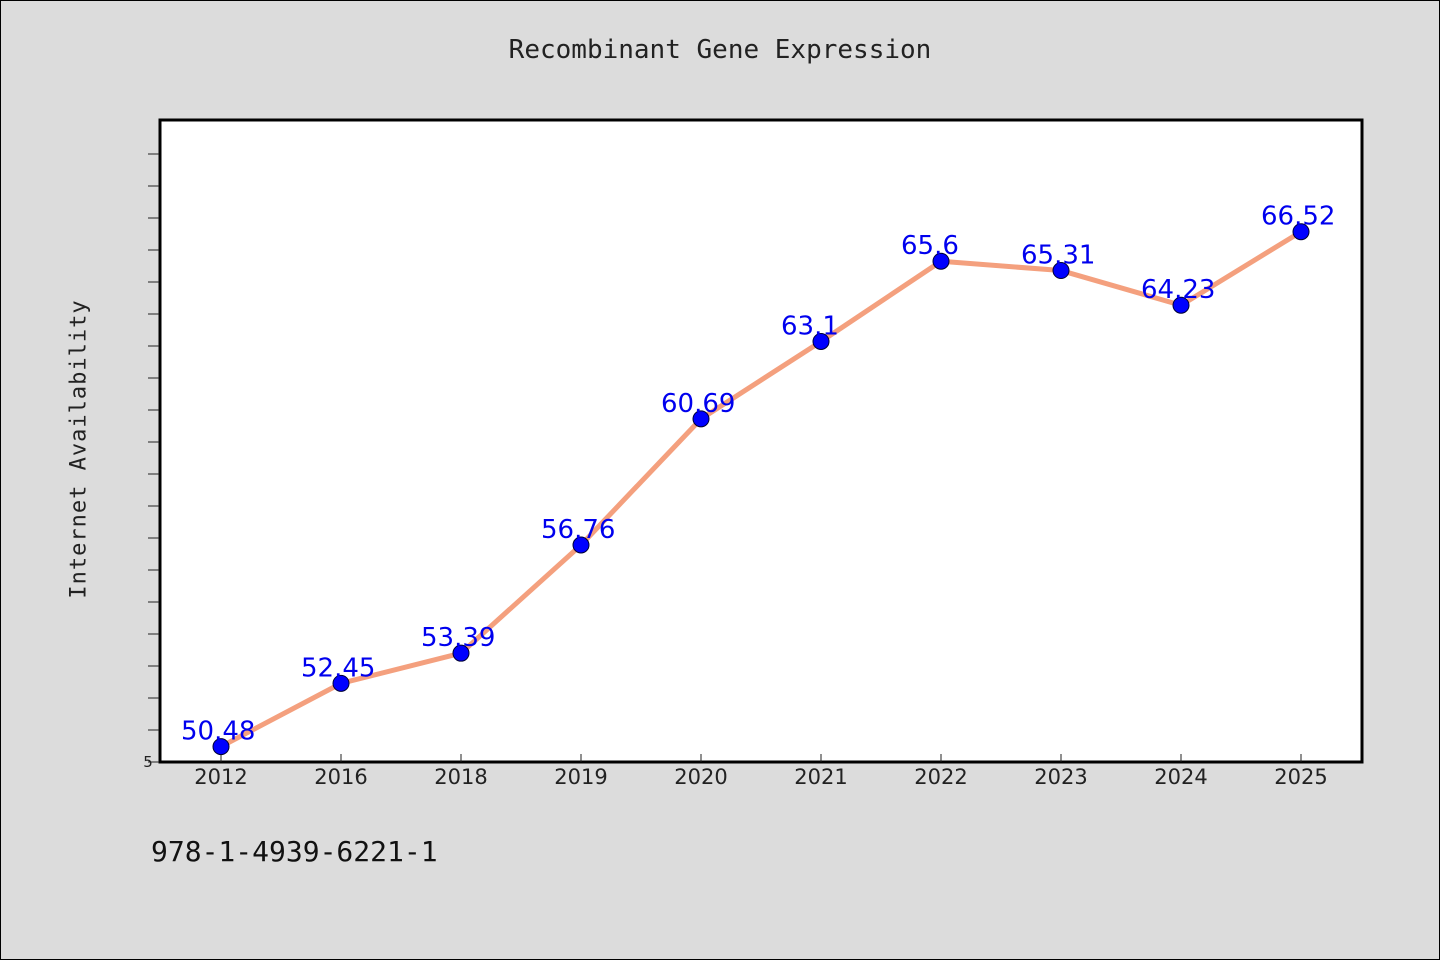 This screenshot has width=1440, height=960. What do you see at coordinates (1300, 777) in the screenshot?
I see `x-tick-label: 2025` at bounding box center [1300, 777].